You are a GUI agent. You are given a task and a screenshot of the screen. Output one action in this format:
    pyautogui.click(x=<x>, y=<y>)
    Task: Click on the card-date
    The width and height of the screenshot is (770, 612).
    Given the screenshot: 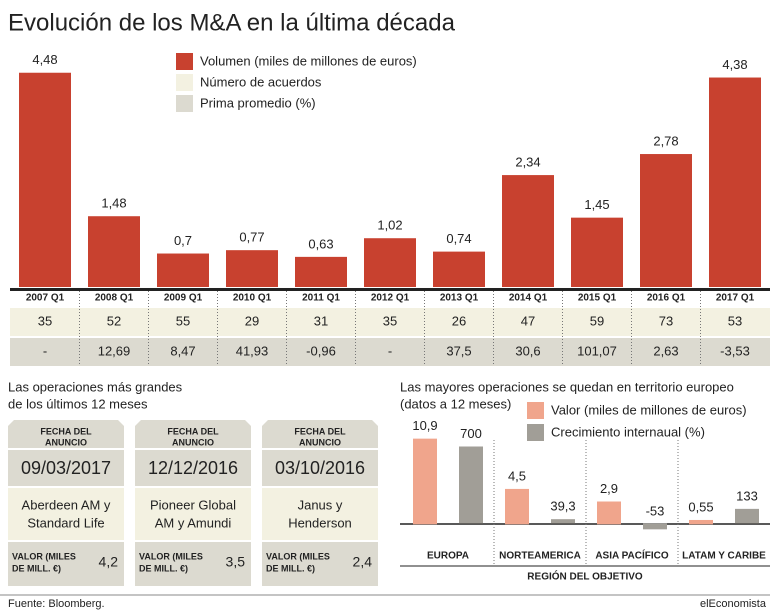 What is the action you would take?
    pyautogui.click(x=66, y=468)
    